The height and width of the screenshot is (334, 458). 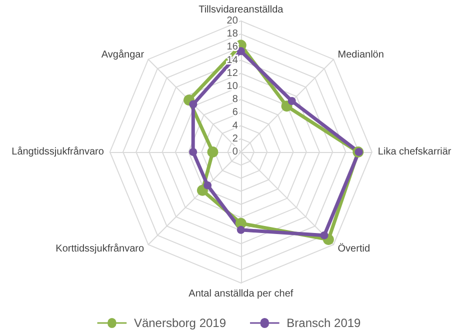 What do you see at coordinates (232, 60) in the screenshot?
I see `y-tick-label: 14` at bounding box center [232, 60].